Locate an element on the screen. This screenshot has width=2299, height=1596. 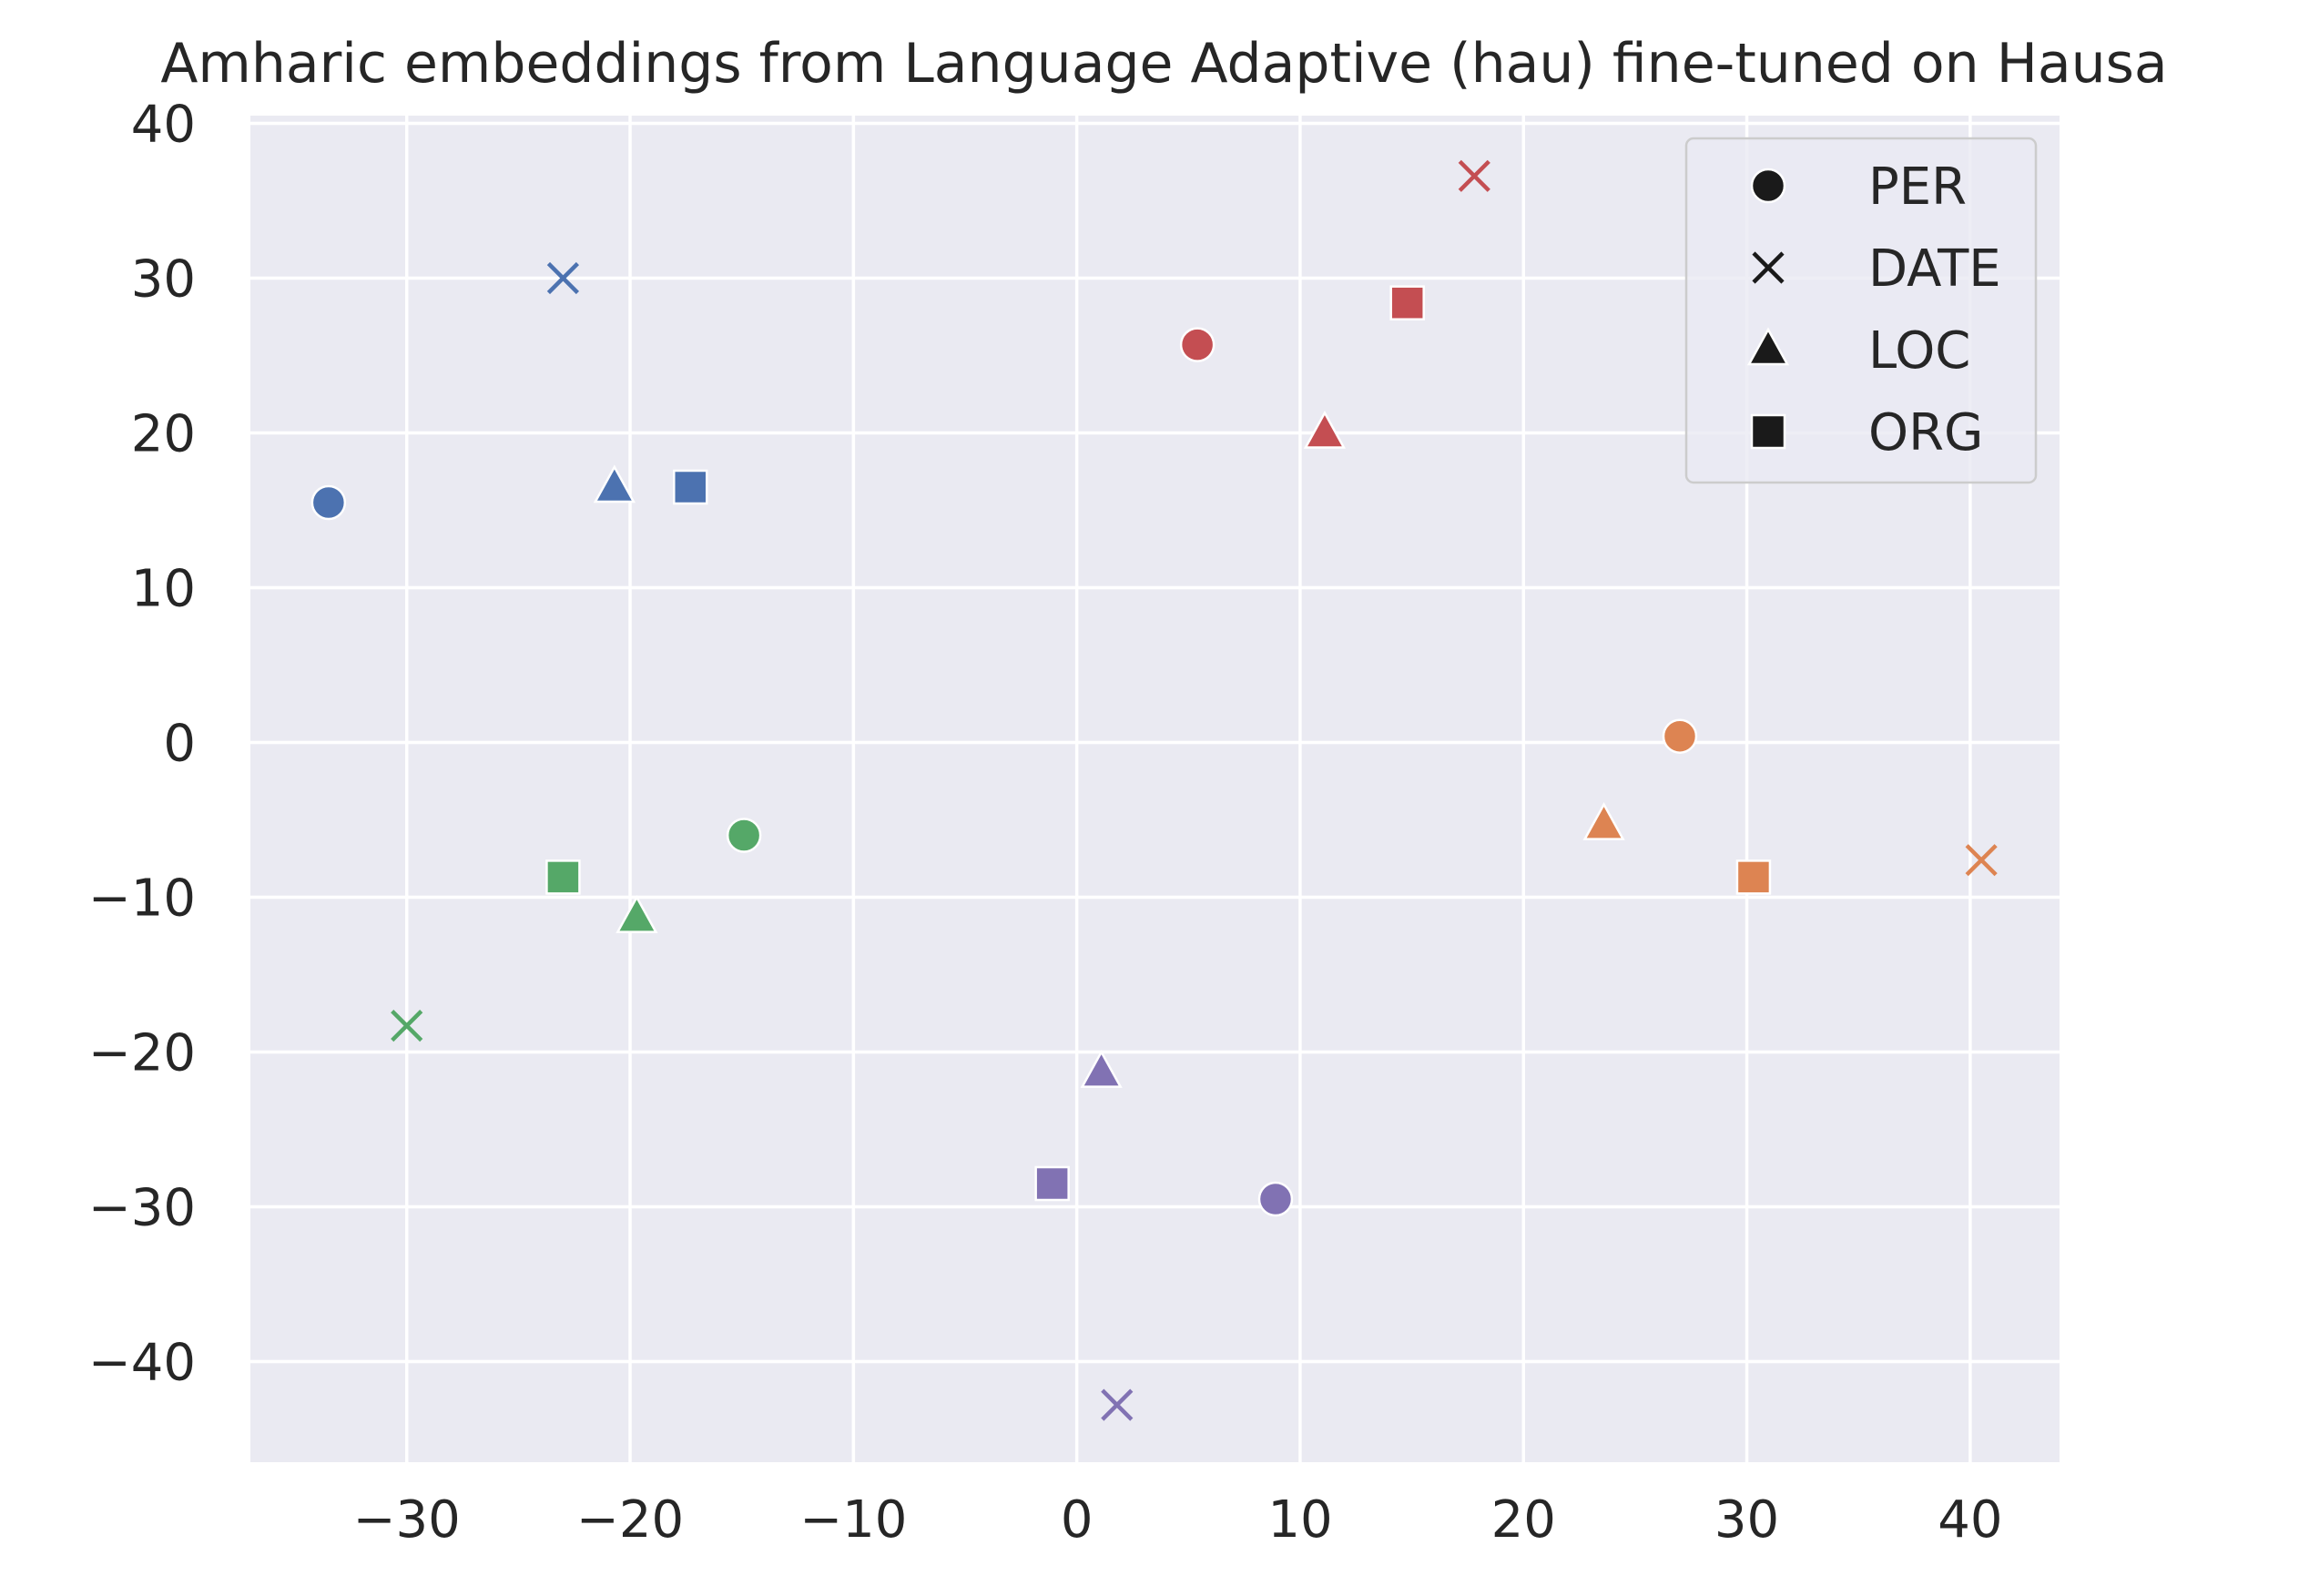
y-tick-label: 30 is located at coordinates (163, 280).